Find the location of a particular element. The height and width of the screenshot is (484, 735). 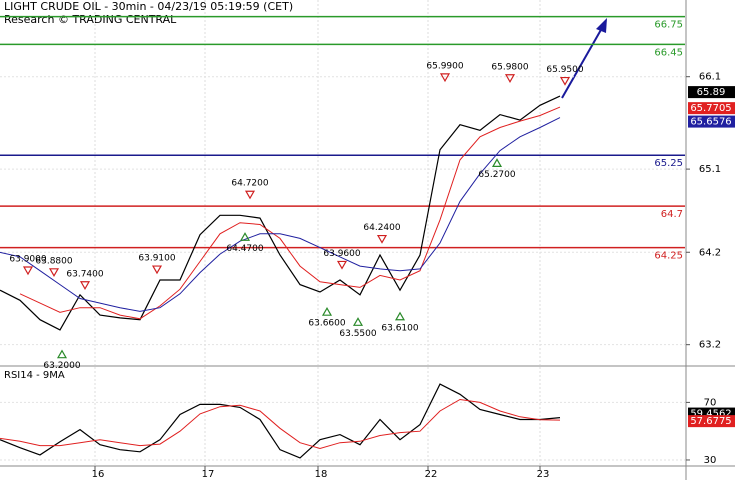

level-label: 64.7 is located at coordinates (672, 214).